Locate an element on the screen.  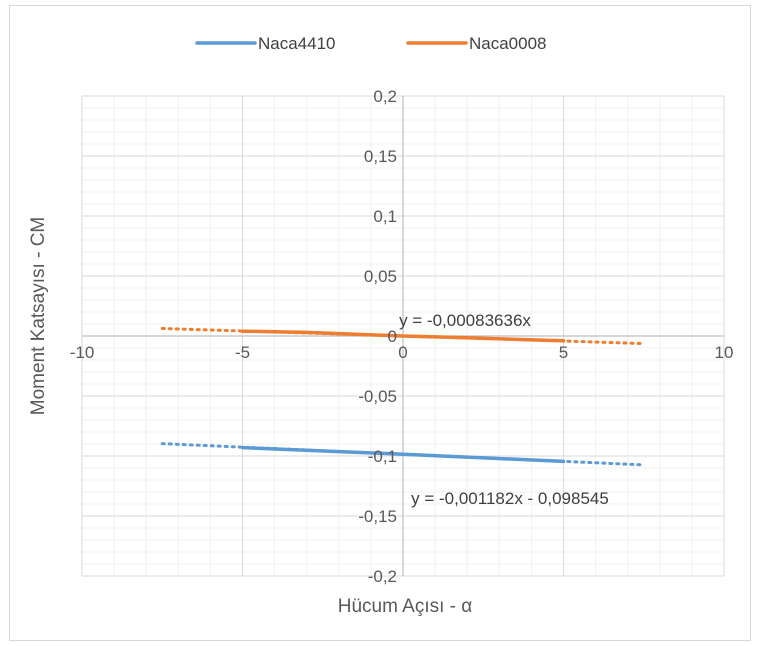
x-axis-title: Hücum Açısı - α is located at coordinates (405, 606).